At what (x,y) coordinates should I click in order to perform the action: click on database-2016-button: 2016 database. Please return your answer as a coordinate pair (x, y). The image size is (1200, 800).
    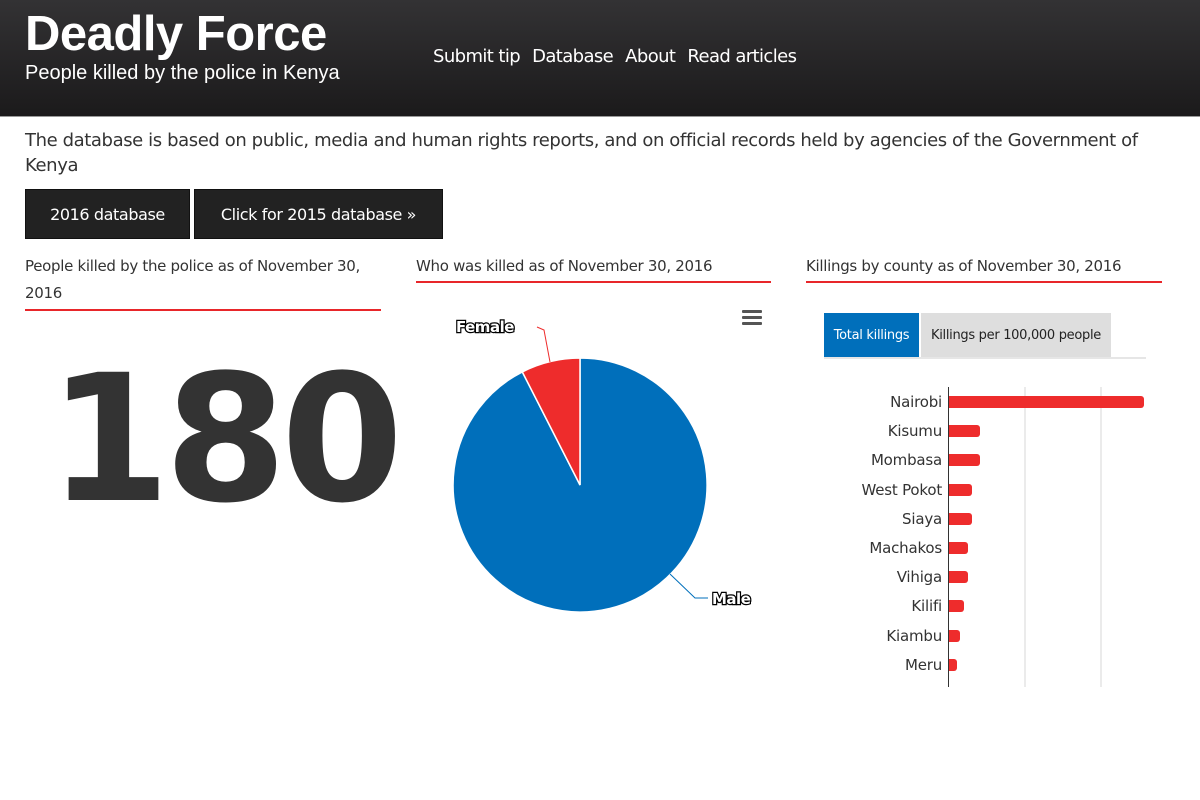
    Looking at the image, I should click on (107, 214).